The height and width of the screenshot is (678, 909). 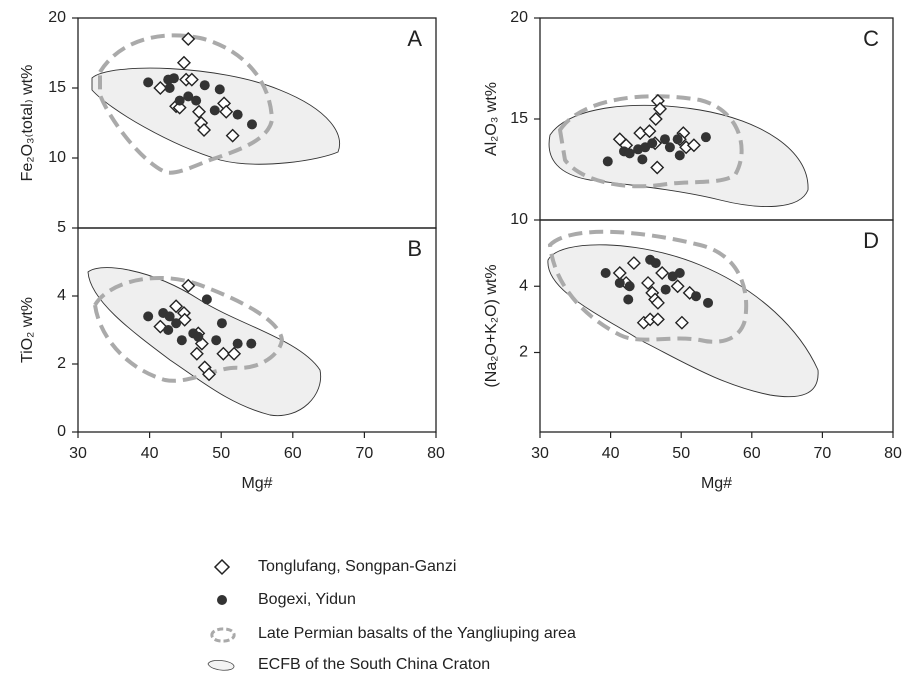 I want to click on panel-label: C, so click(x=871, y=38).